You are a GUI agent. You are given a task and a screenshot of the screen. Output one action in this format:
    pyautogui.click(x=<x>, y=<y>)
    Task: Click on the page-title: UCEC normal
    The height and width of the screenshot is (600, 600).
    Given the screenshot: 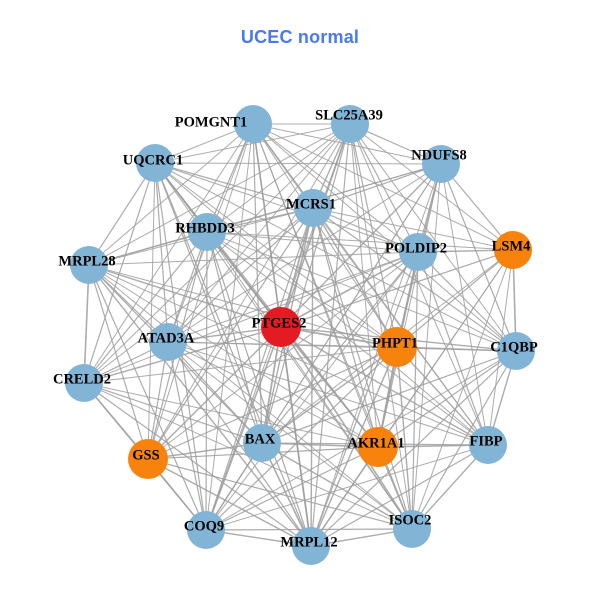 What is the action you would take?
    pyautogui.click(x=300, y=37)
    